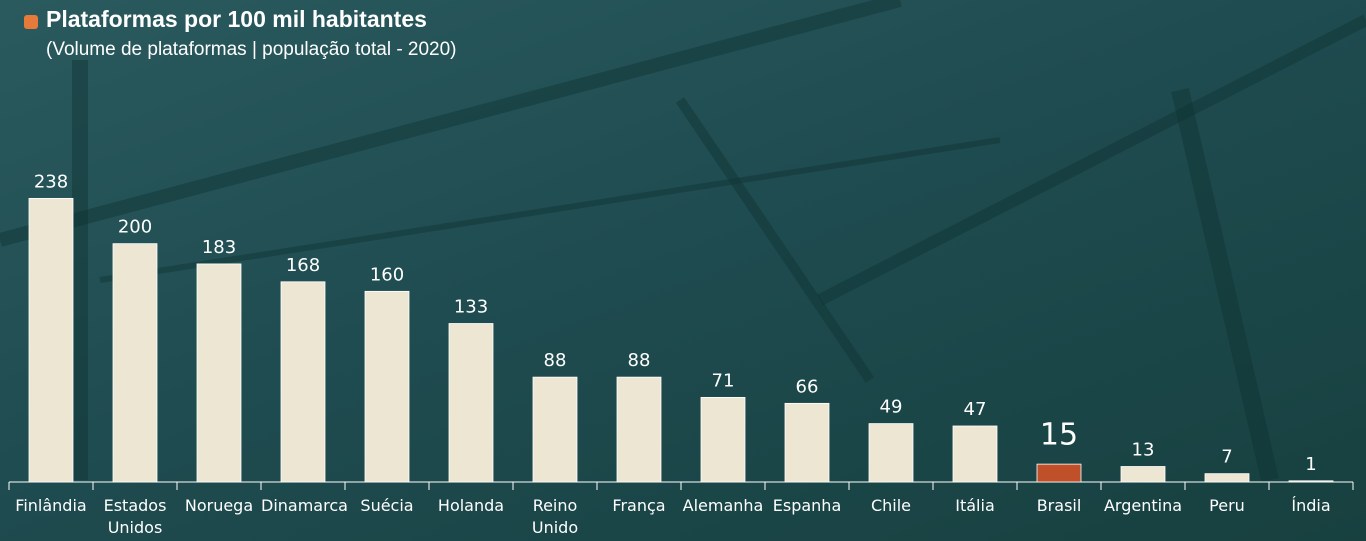 This screenshot has height=541, width=1366. I want to click on value-label: 66, so click(807, 386).